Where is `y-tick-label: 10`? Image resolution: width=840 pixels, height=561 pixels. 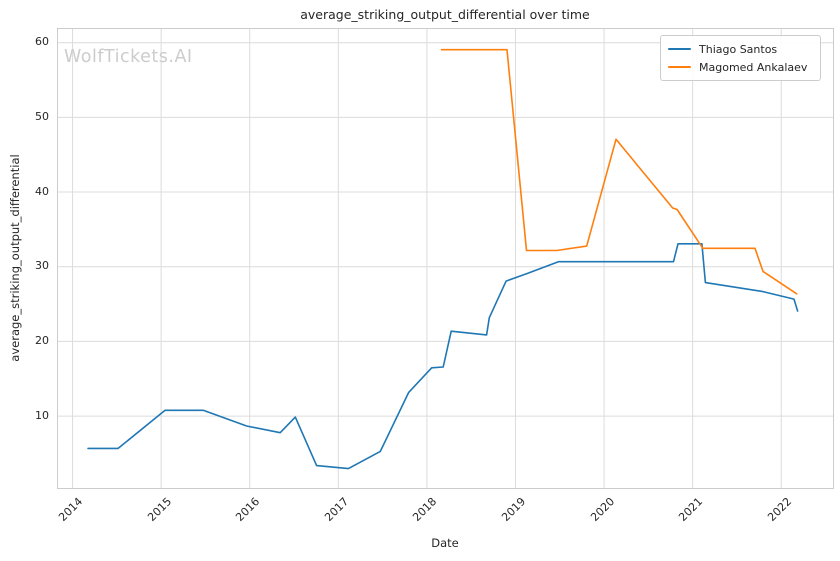
y-tick-label: 10 is located at coordinates (42, 415).